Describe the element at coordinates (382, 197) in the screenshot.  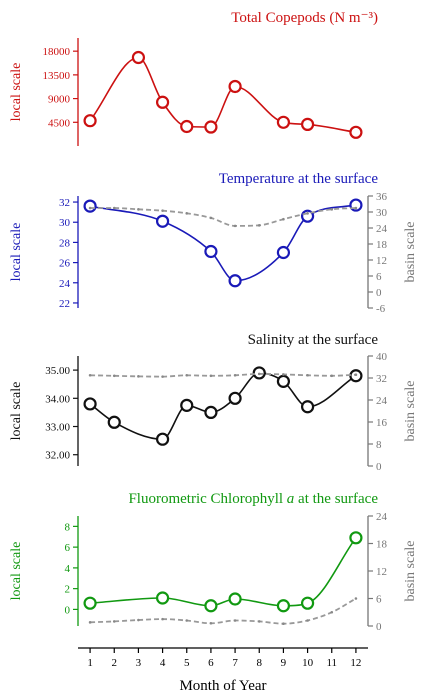
I see `y-tick-label-right: 36` at that location.